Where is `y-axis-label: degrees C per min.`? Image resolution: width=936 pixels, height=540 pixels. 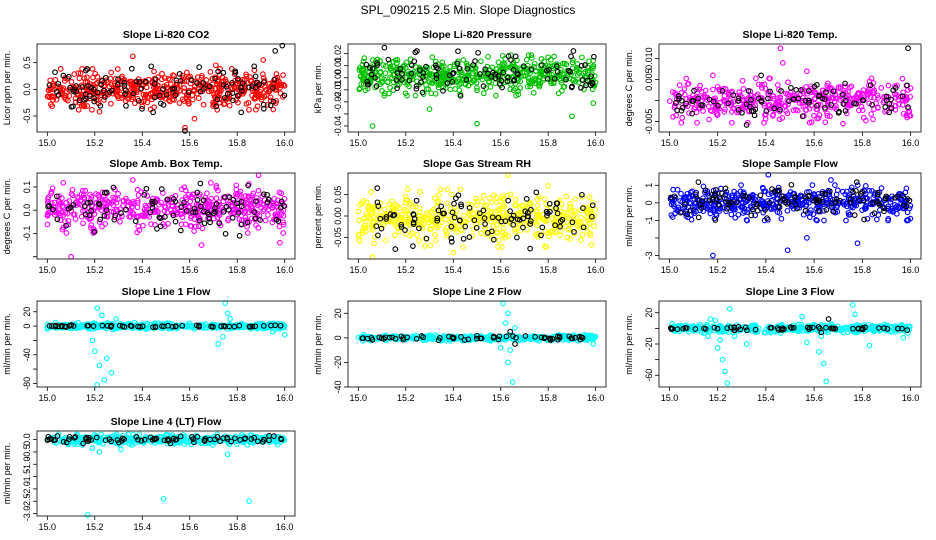 y-axis-label: degrees C per min. is located at coordinates (629, 88).